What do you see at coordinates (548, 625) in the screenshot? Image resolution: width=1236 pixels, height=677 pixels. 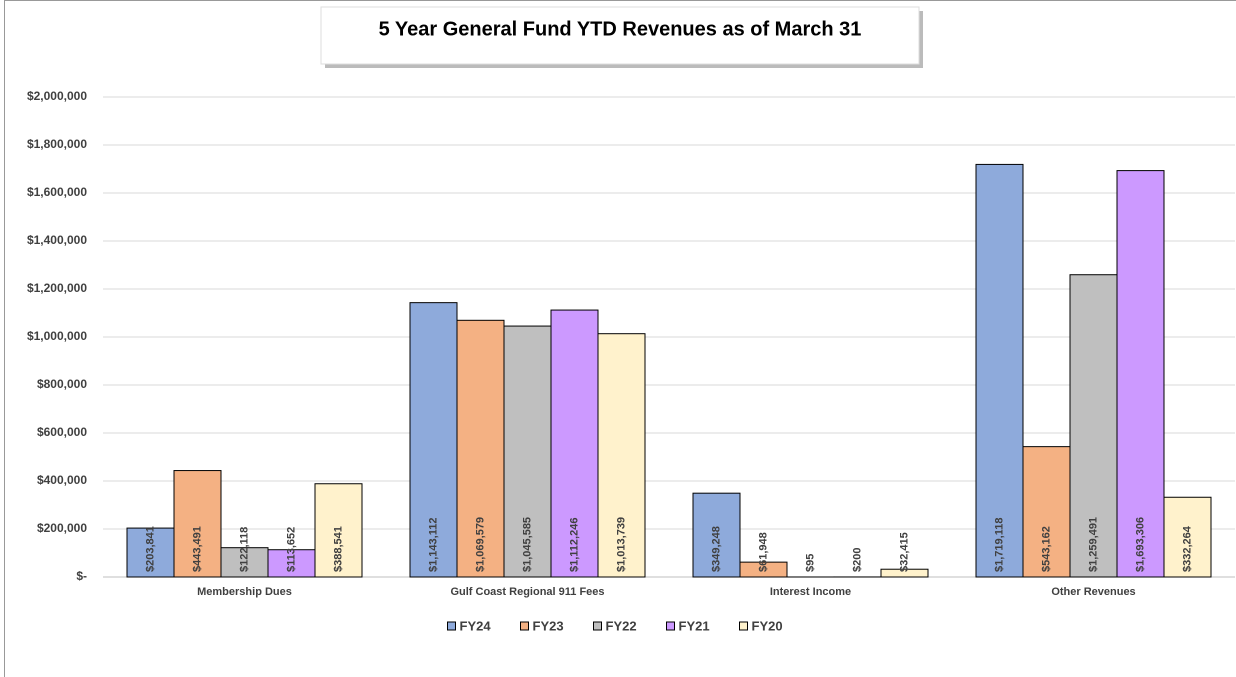 I see `legend-label: FY23` at bounding box center [548, 625].